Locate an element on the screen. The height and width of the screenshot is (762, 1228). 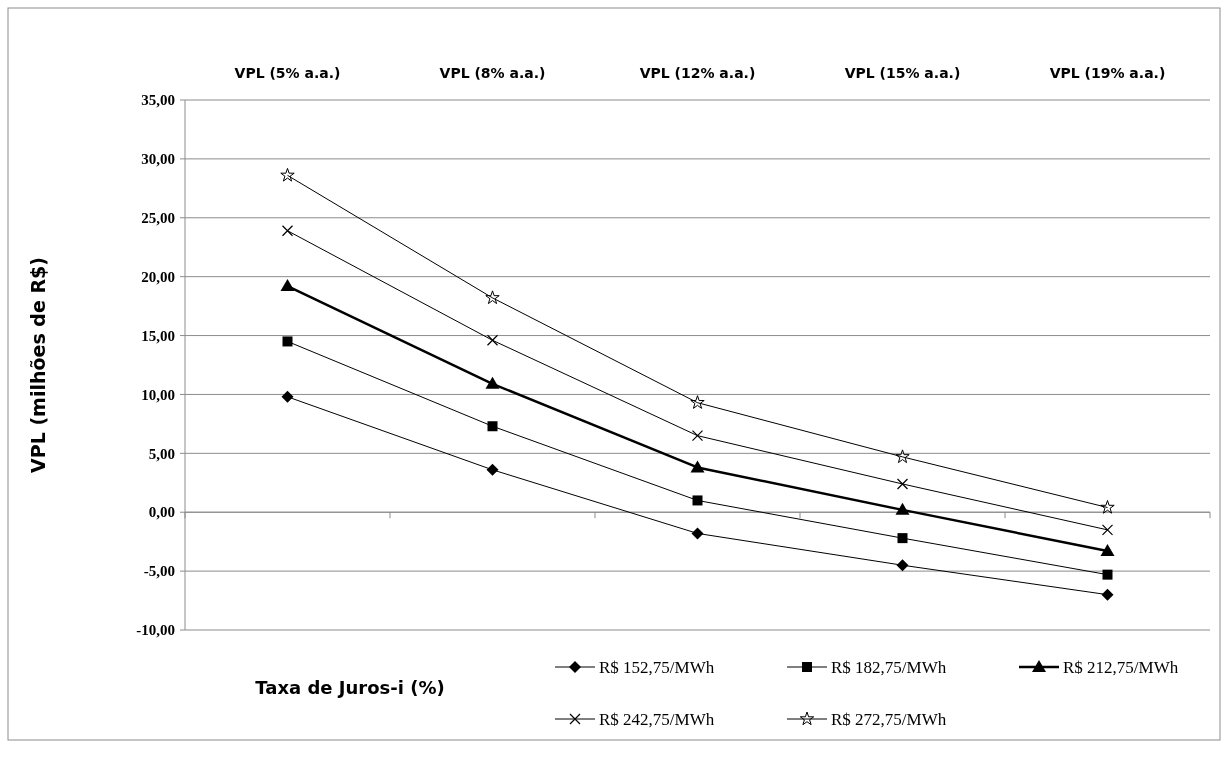
y-tick-label: 25,00 is located at coordinates (158, 218).